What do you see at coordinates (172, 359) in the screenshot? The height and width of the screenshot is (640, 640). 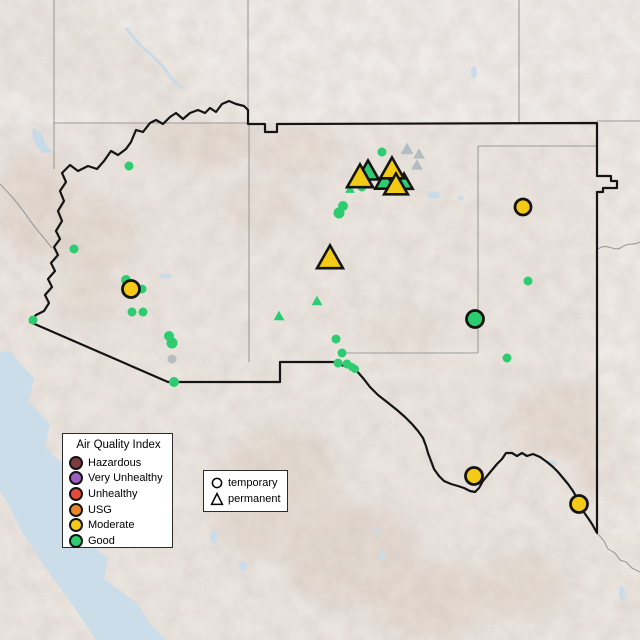 I see `monitor-circle-nodata` at bounding box center [172, 359].